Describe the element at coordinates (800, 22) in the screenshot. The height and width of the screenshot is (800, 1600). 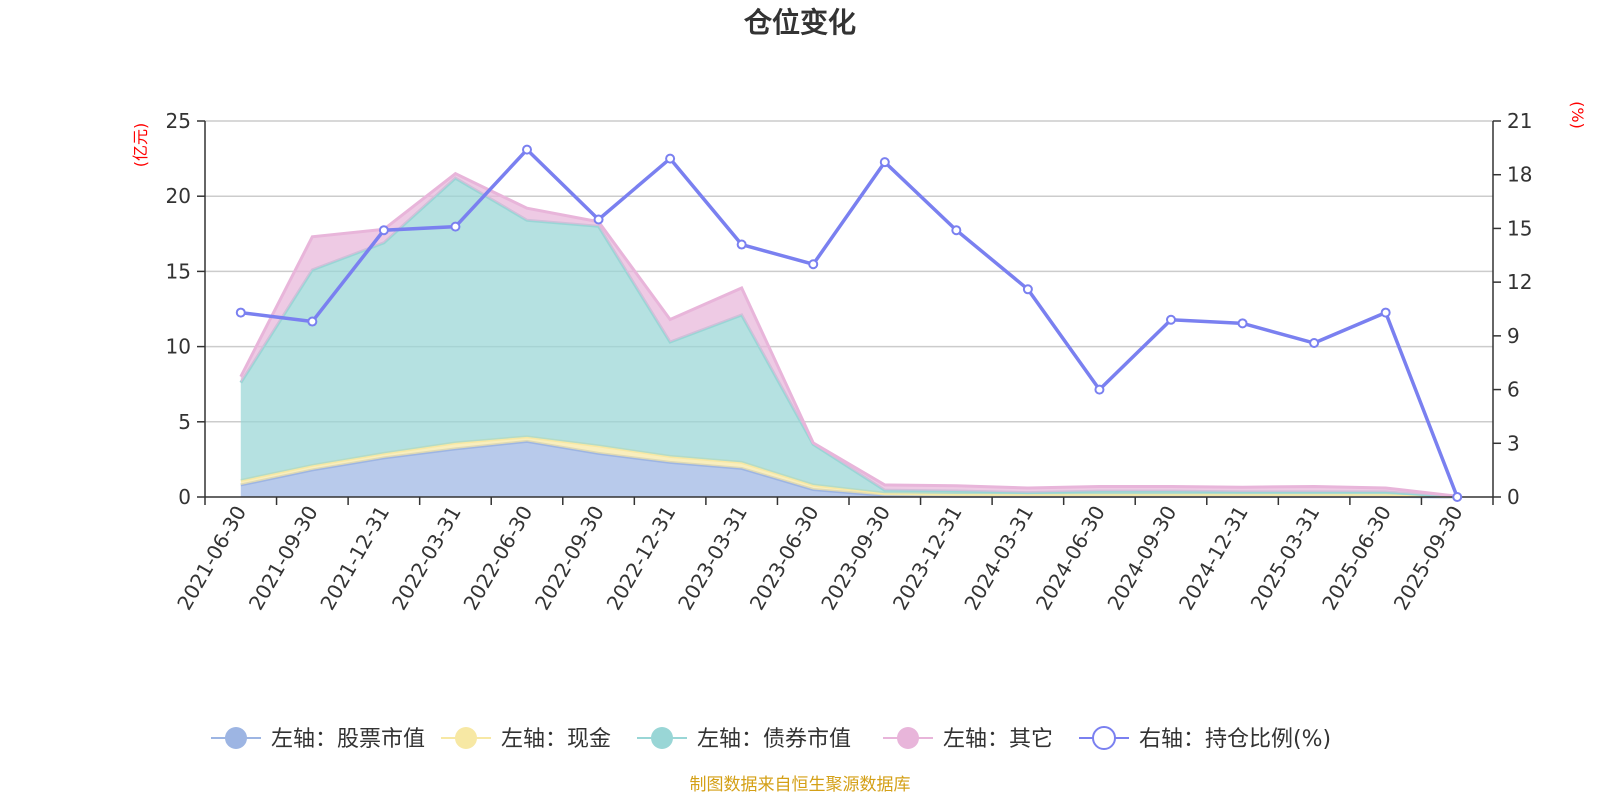
I see `chart-title: 仓位变化` at that location.